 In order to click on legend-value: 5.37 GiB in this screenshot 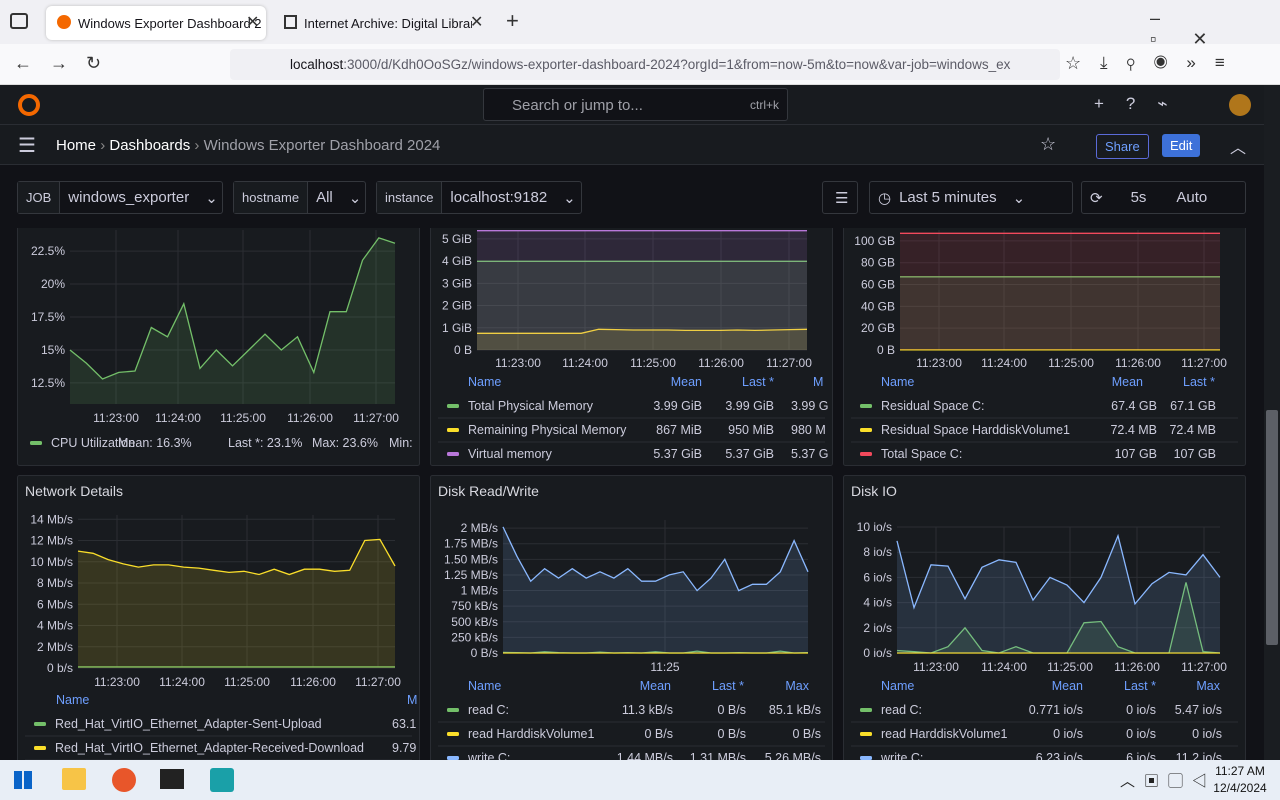, I will do `click(677, 454)`.